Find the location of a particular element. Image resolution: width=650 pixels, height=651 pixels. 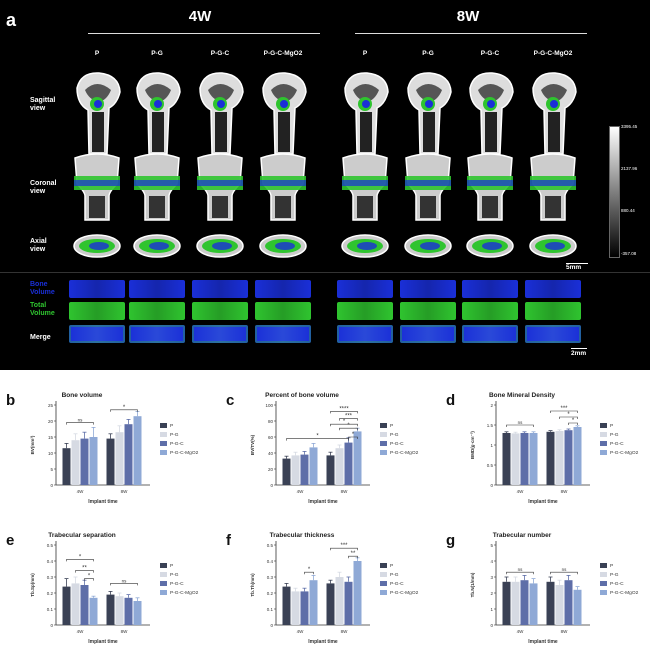

y-tick-label-c-3: 60 is located at coordinates (271, 437).